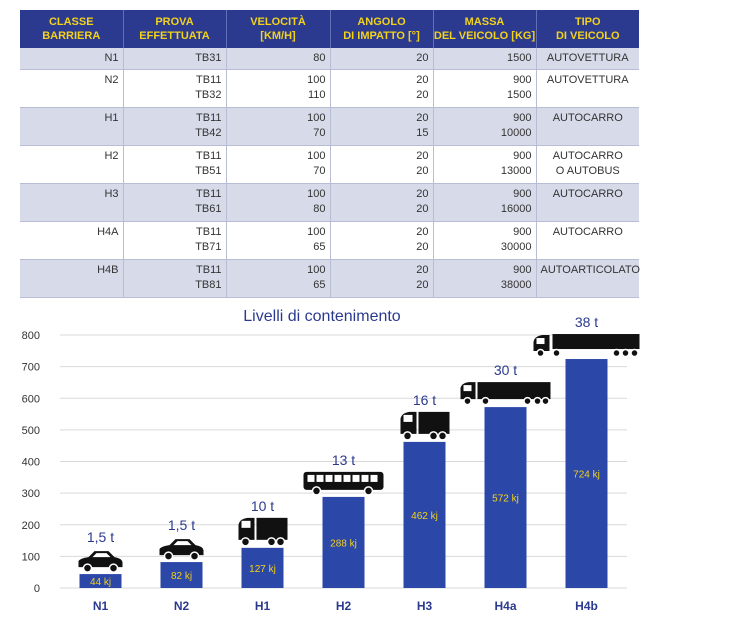 The width and height of the screenshot is (740, 624). I want to click on weight-label: 13 t, so click(343, 460).